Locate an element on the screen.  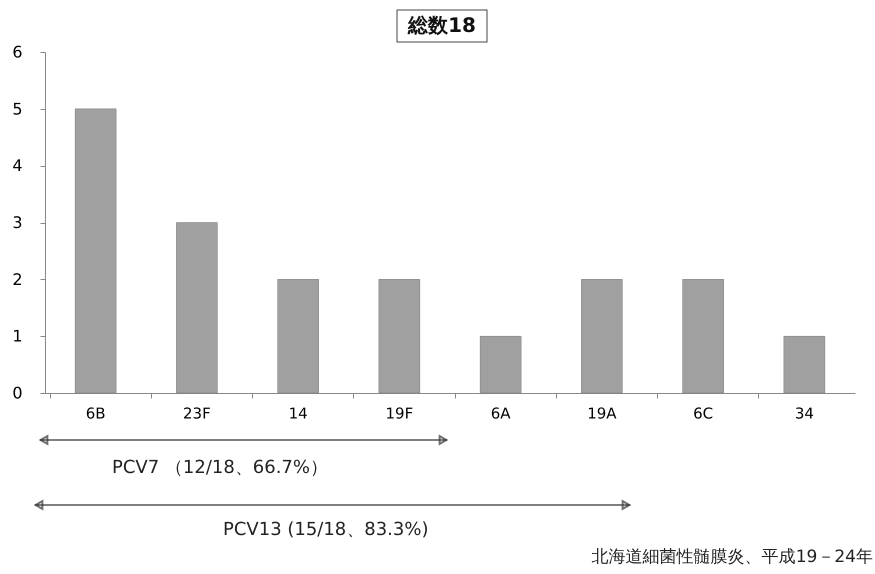
y-tick-label: 0 is located at coordinates (17, 393).